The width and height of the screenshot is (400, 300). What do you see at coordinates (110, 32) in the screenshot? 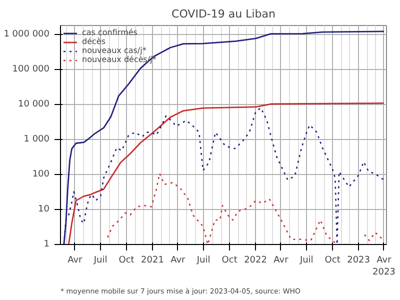
I see `legend-label: cas confirmés` at bounding box center [110, 32].